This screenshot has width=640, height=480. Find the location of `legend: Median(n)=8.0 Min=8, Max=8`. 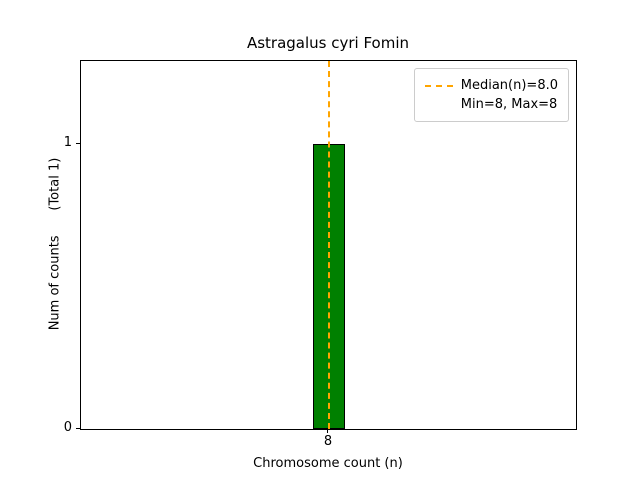

legend: Median(n)=8.0 Min=8, Max=8 is located at coordinates (491, 95).